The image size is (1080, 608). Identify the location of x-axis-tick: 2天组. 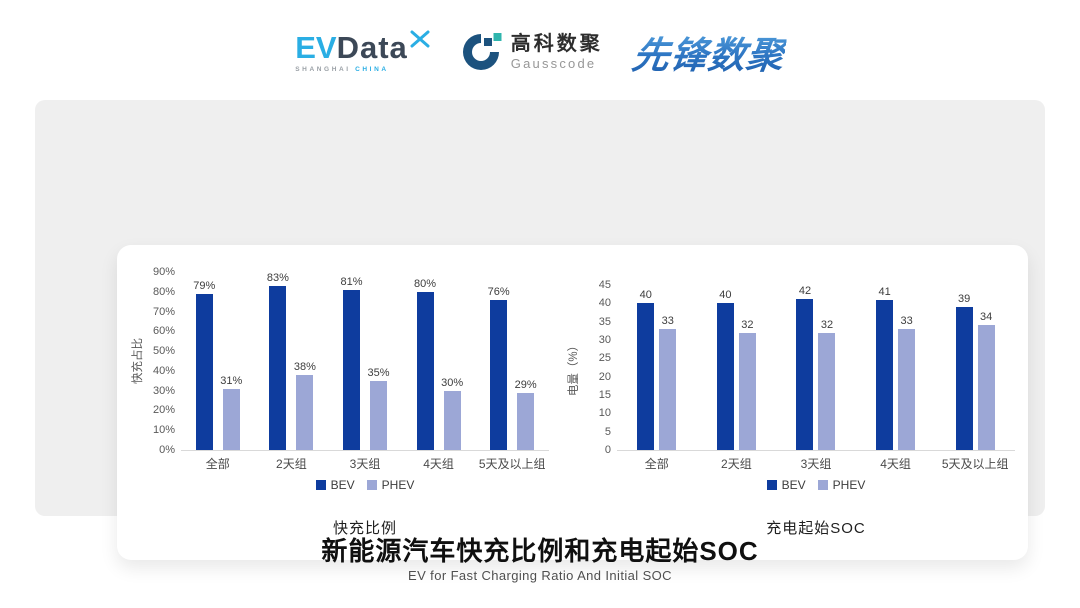
(736, 464).